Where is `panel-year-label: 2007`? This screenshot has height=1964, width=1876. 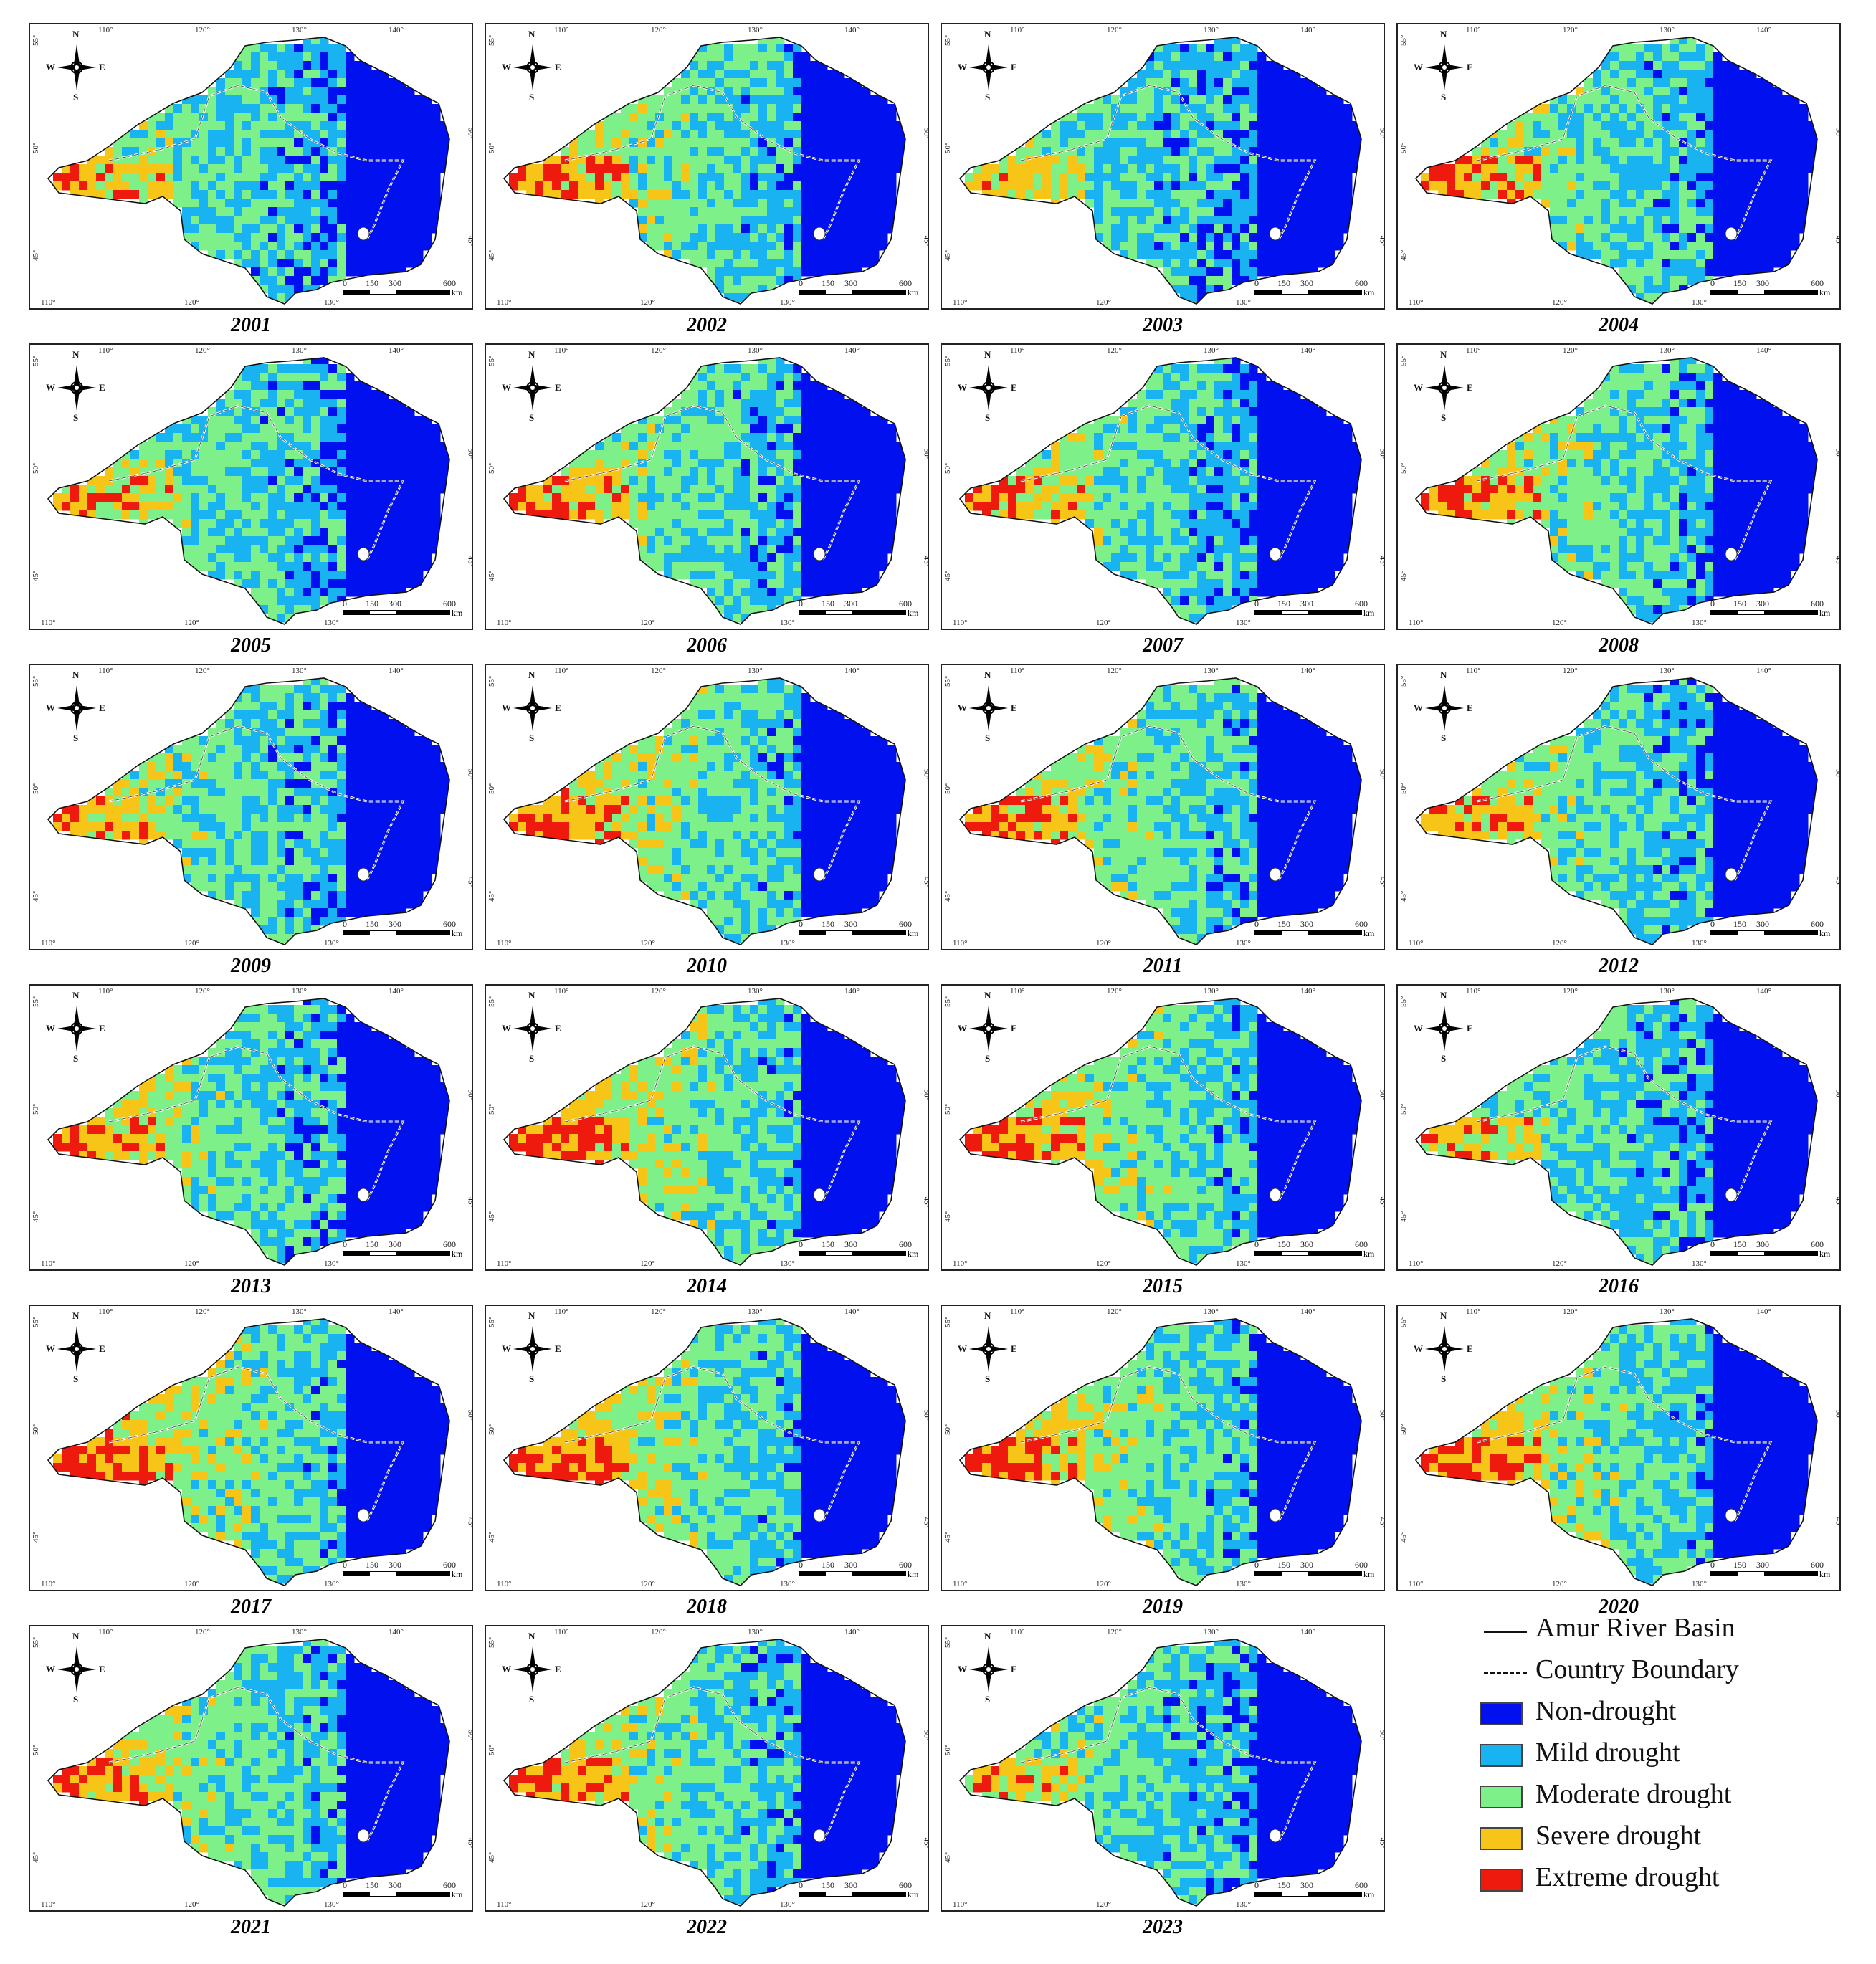 panel-year-label: 2007 is located at coordinates (1163, 645).